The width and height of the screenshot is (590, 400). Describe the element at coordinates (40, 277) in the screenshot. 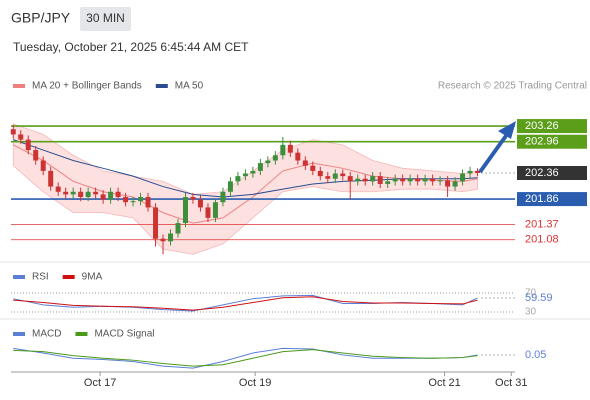

I see `legend-label: RSI` at that location.